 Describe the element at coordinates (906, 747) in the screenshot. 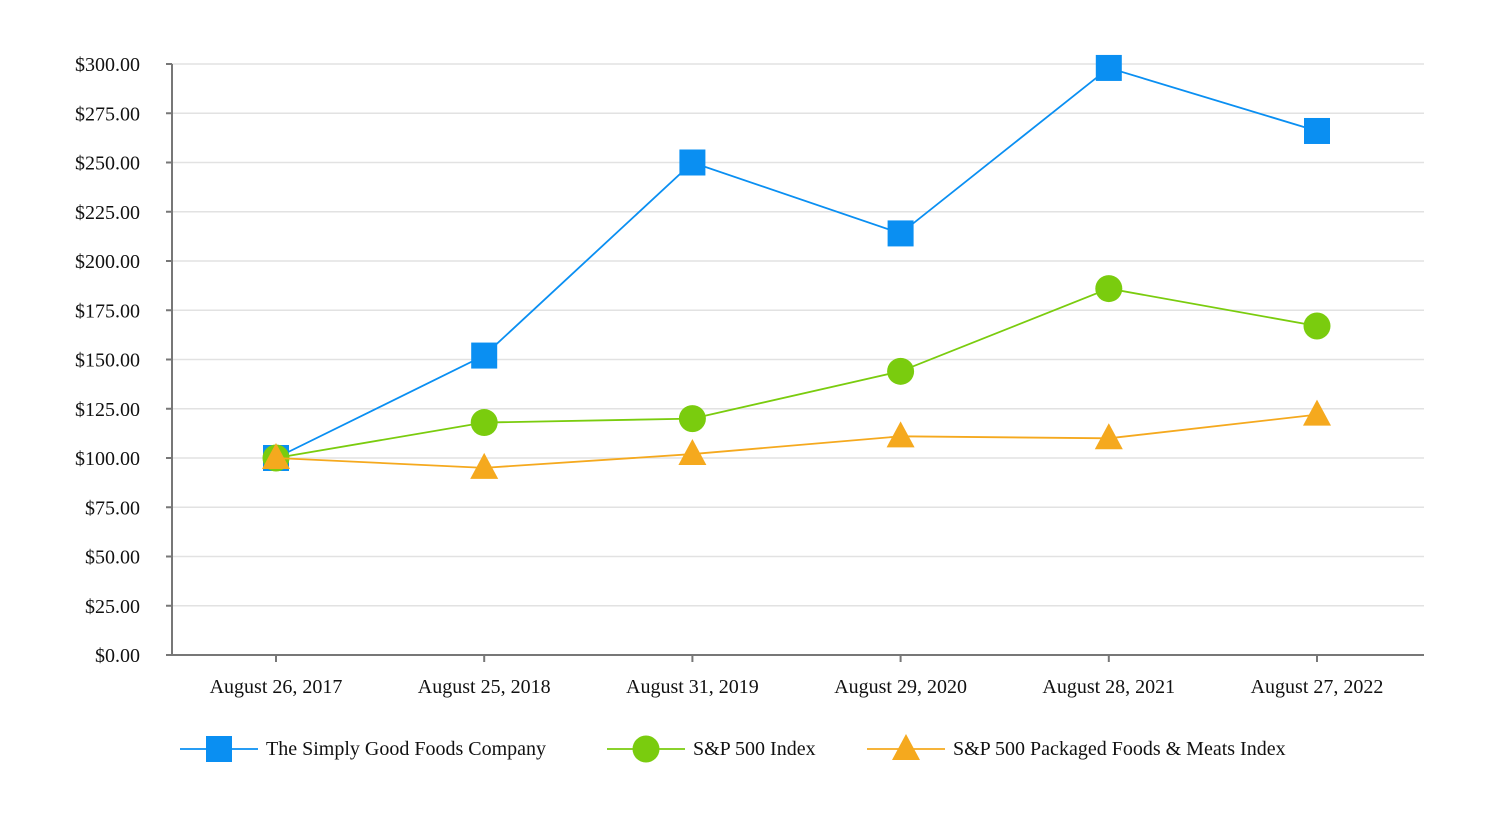

I see `legend-marker-triangle` at that location.